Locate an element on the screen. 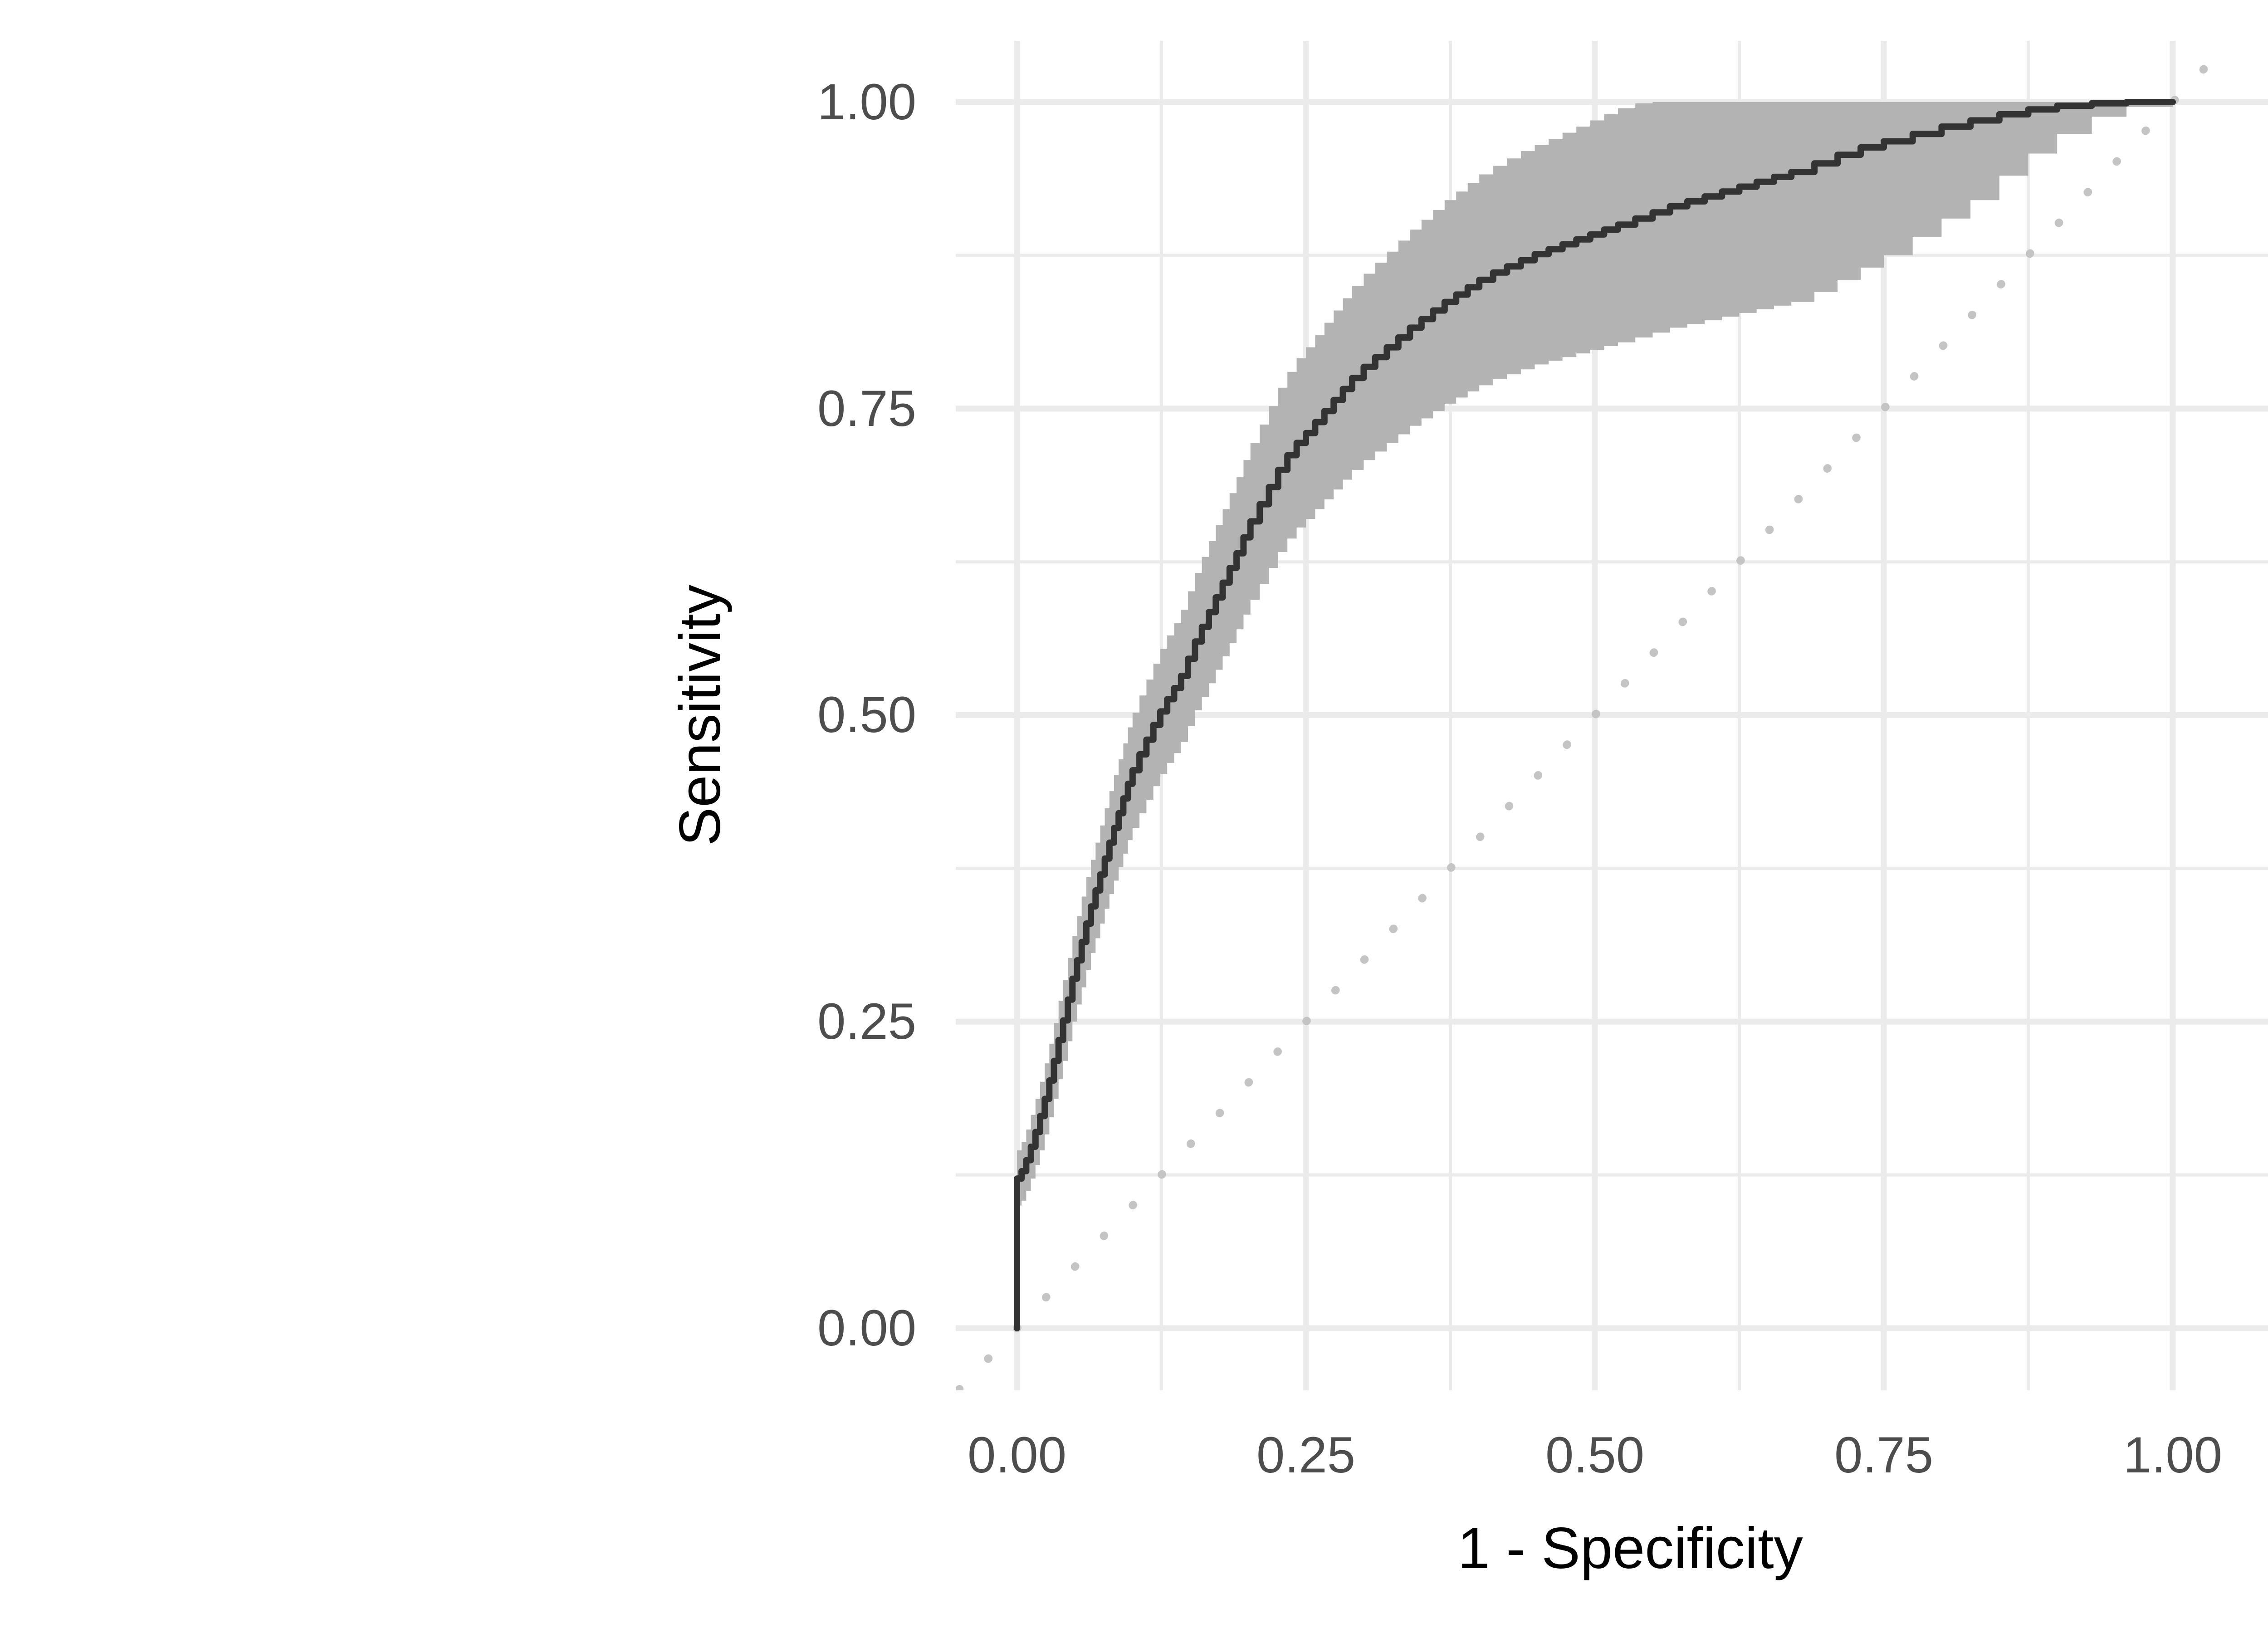 The image size is (2268, 1633). y-tick-label-1: 0.75 is located at coordinates (867, 408).